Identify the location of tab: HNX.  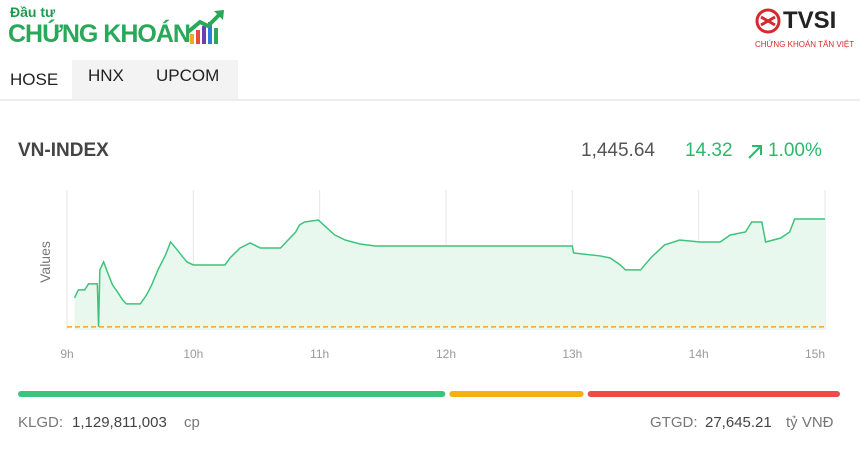
(106, 75).